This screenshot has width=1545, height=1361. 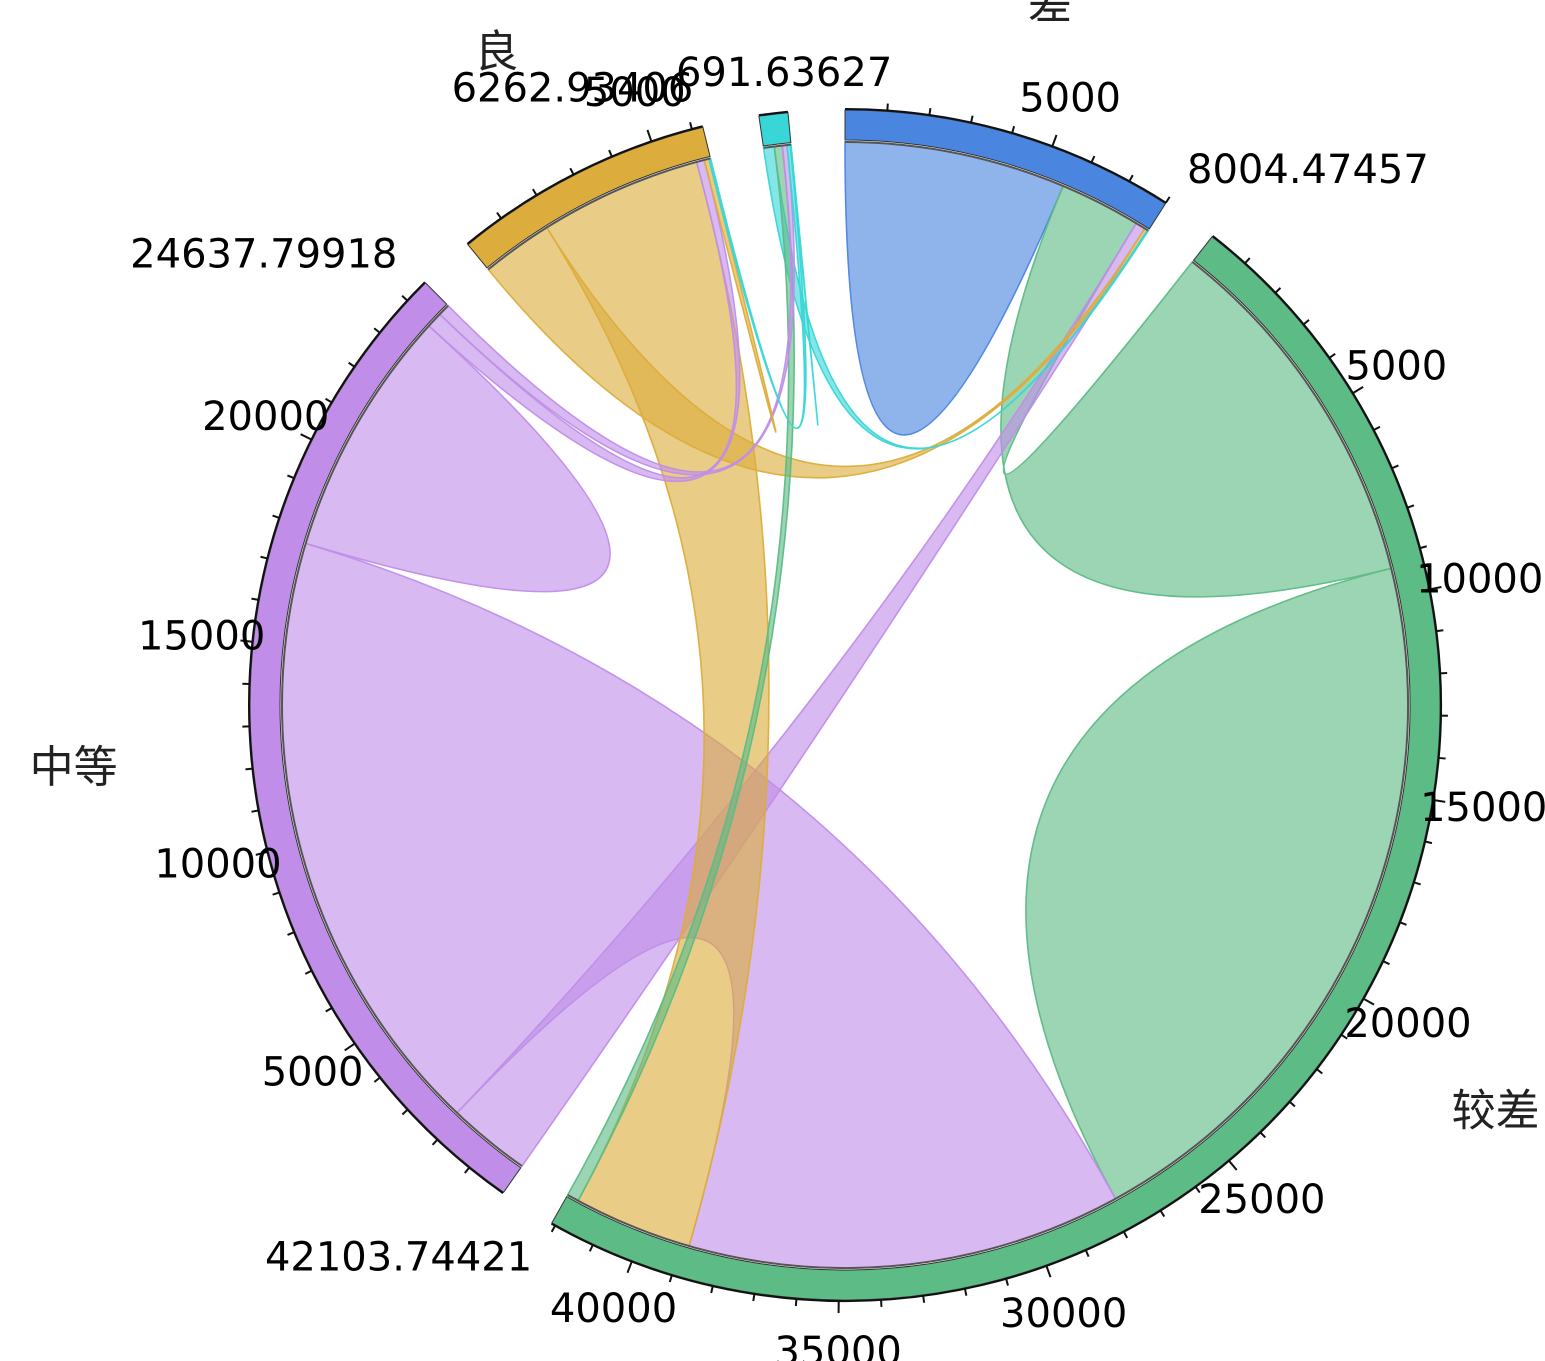 I want to click on group-label-2: 中等, so click(x=74, y=767).